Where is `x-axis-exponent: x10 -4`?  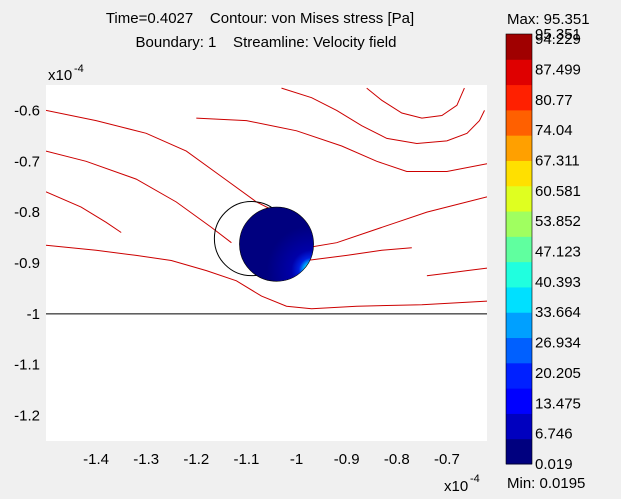
x-axis-exponent: x10 -4 is located at coordinates (462, 484).